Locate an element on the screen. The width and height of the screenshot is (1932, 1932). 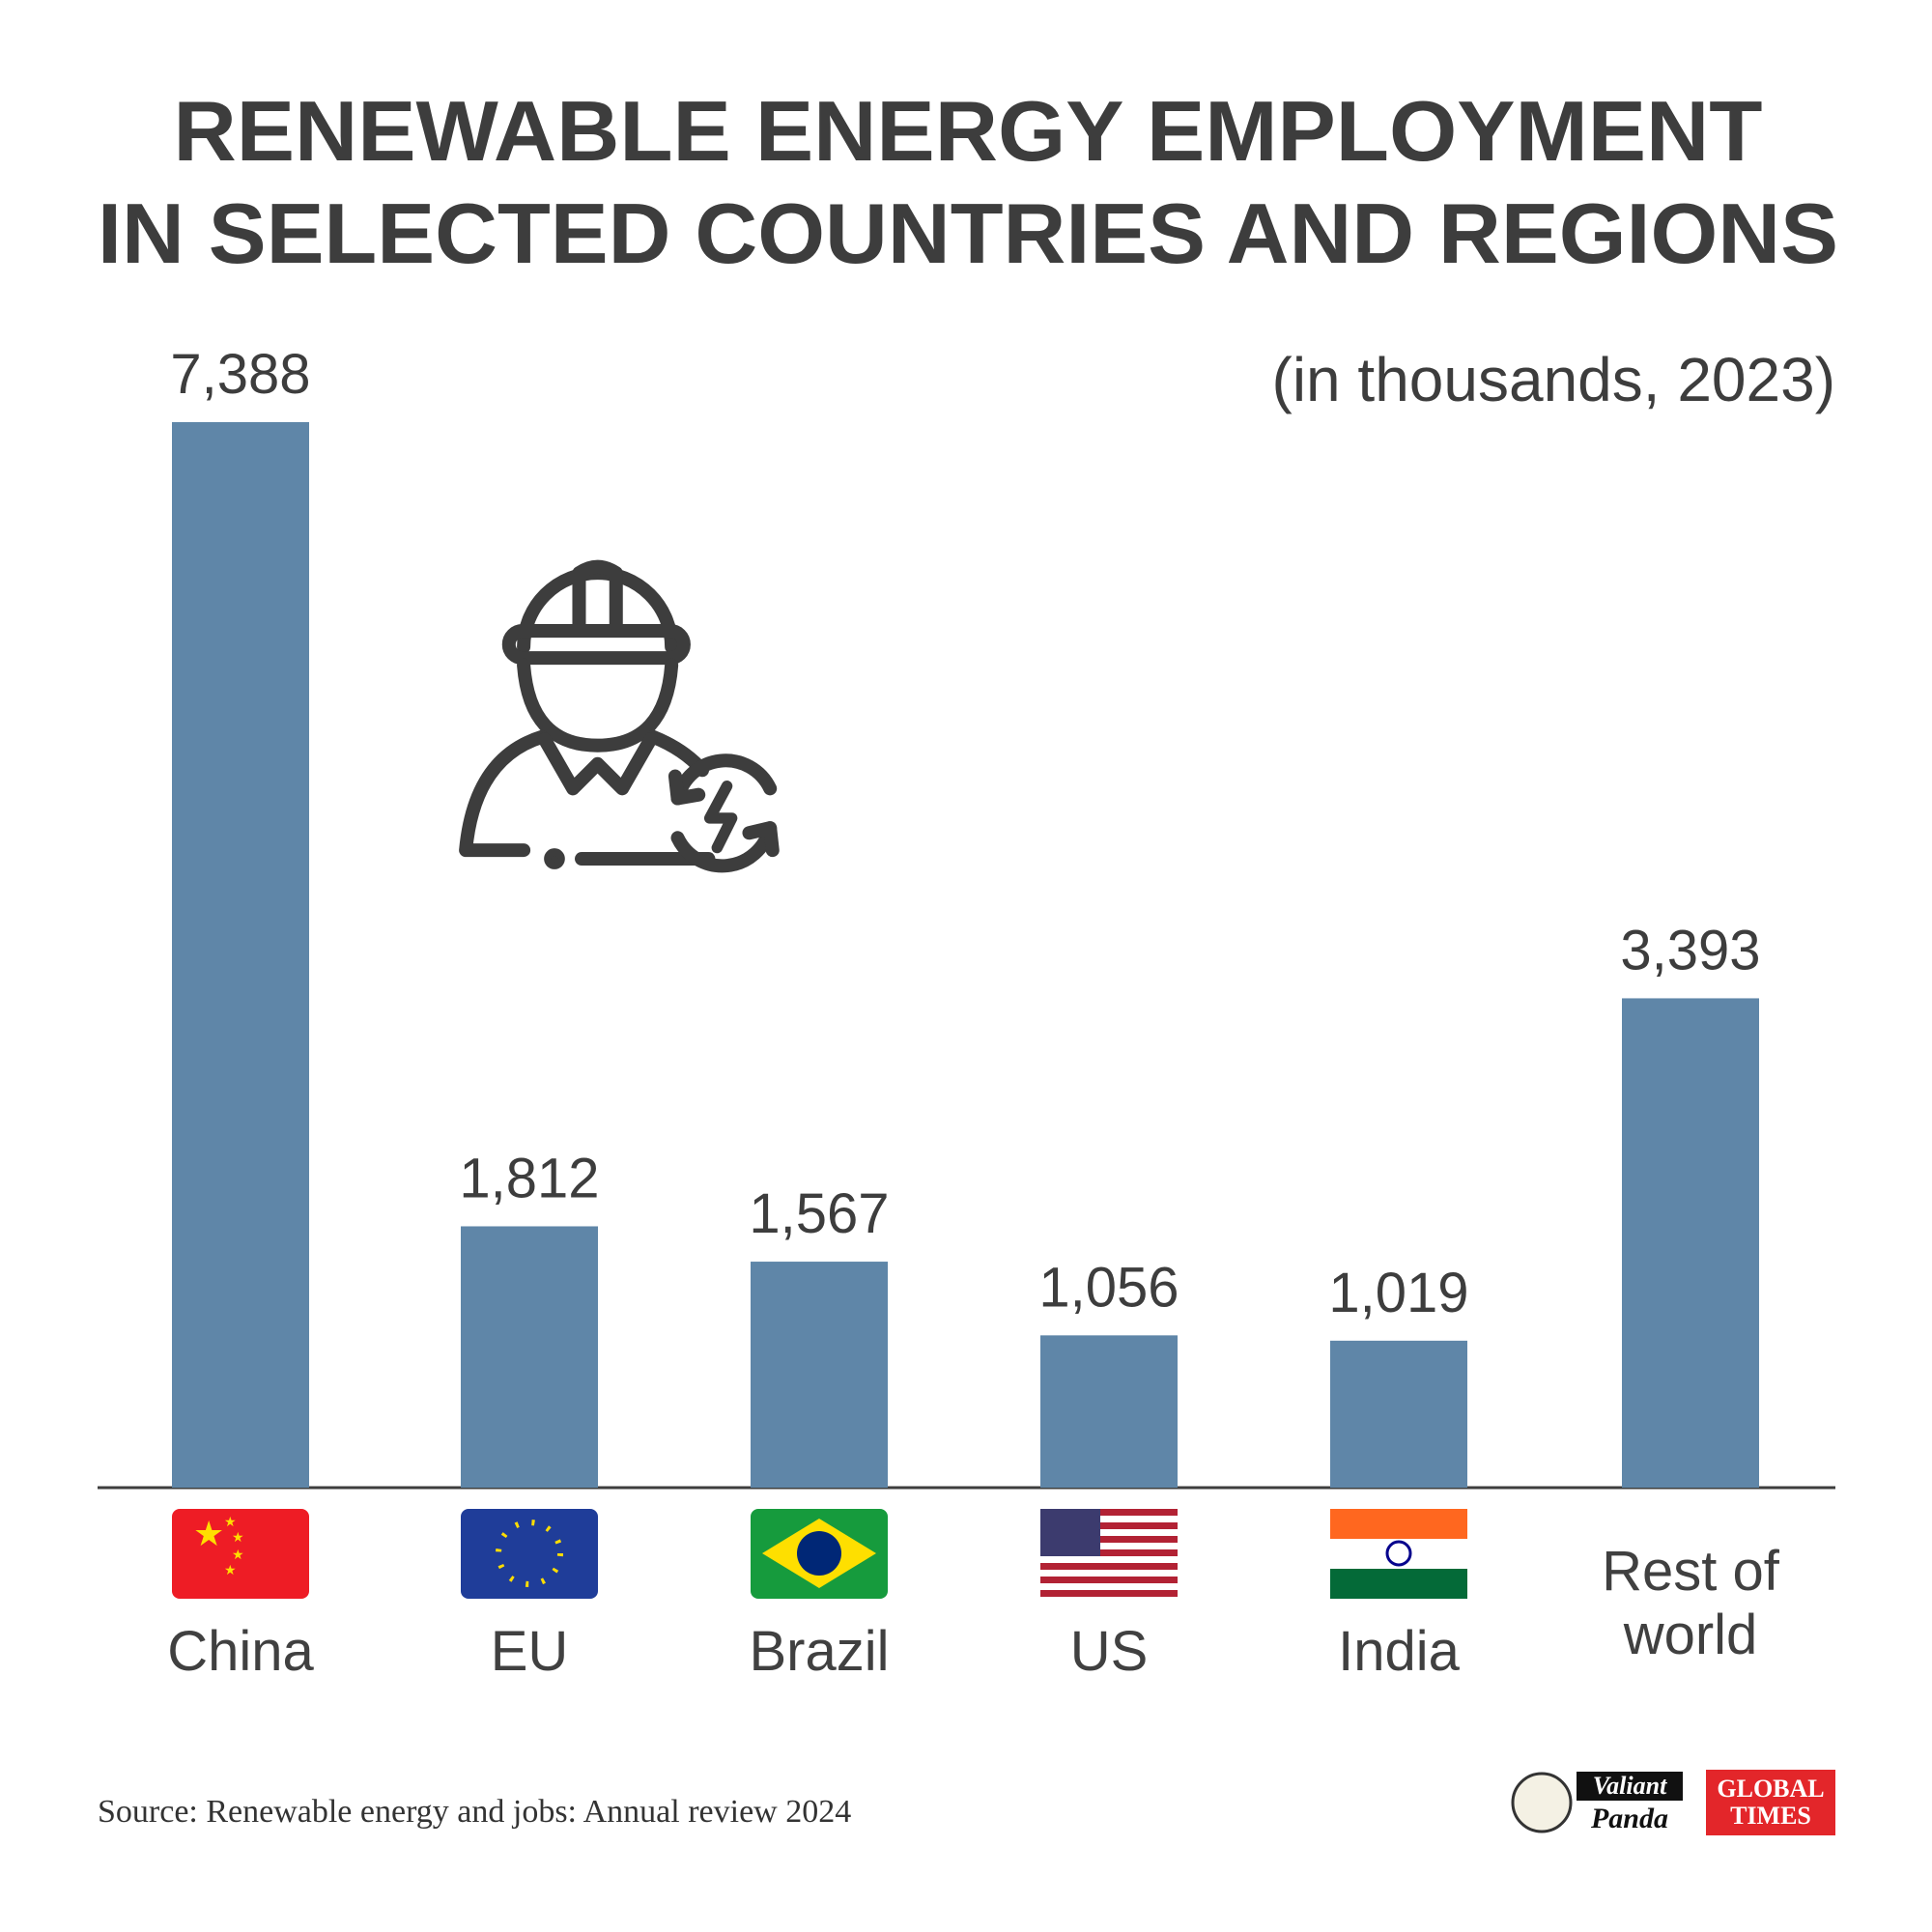
x-tick-label: India is located at coordinates (1399, 1651).